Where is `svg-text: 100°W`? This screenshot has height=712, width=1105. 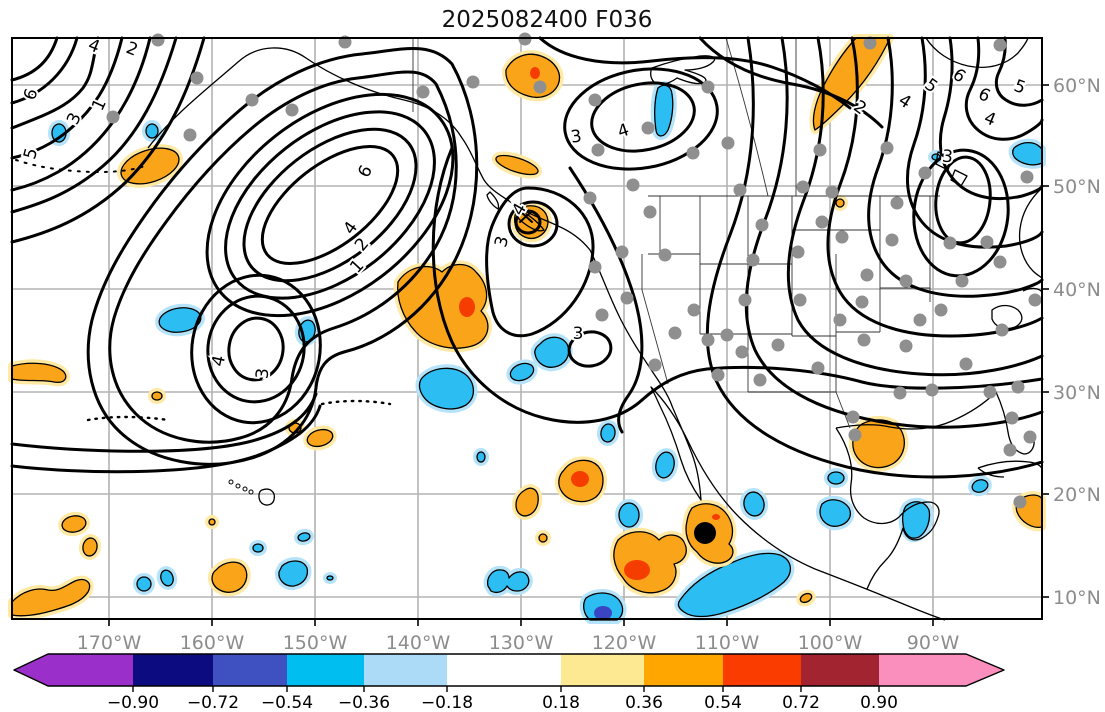
svg-text: 100°W is located at coordinates (830, 643).